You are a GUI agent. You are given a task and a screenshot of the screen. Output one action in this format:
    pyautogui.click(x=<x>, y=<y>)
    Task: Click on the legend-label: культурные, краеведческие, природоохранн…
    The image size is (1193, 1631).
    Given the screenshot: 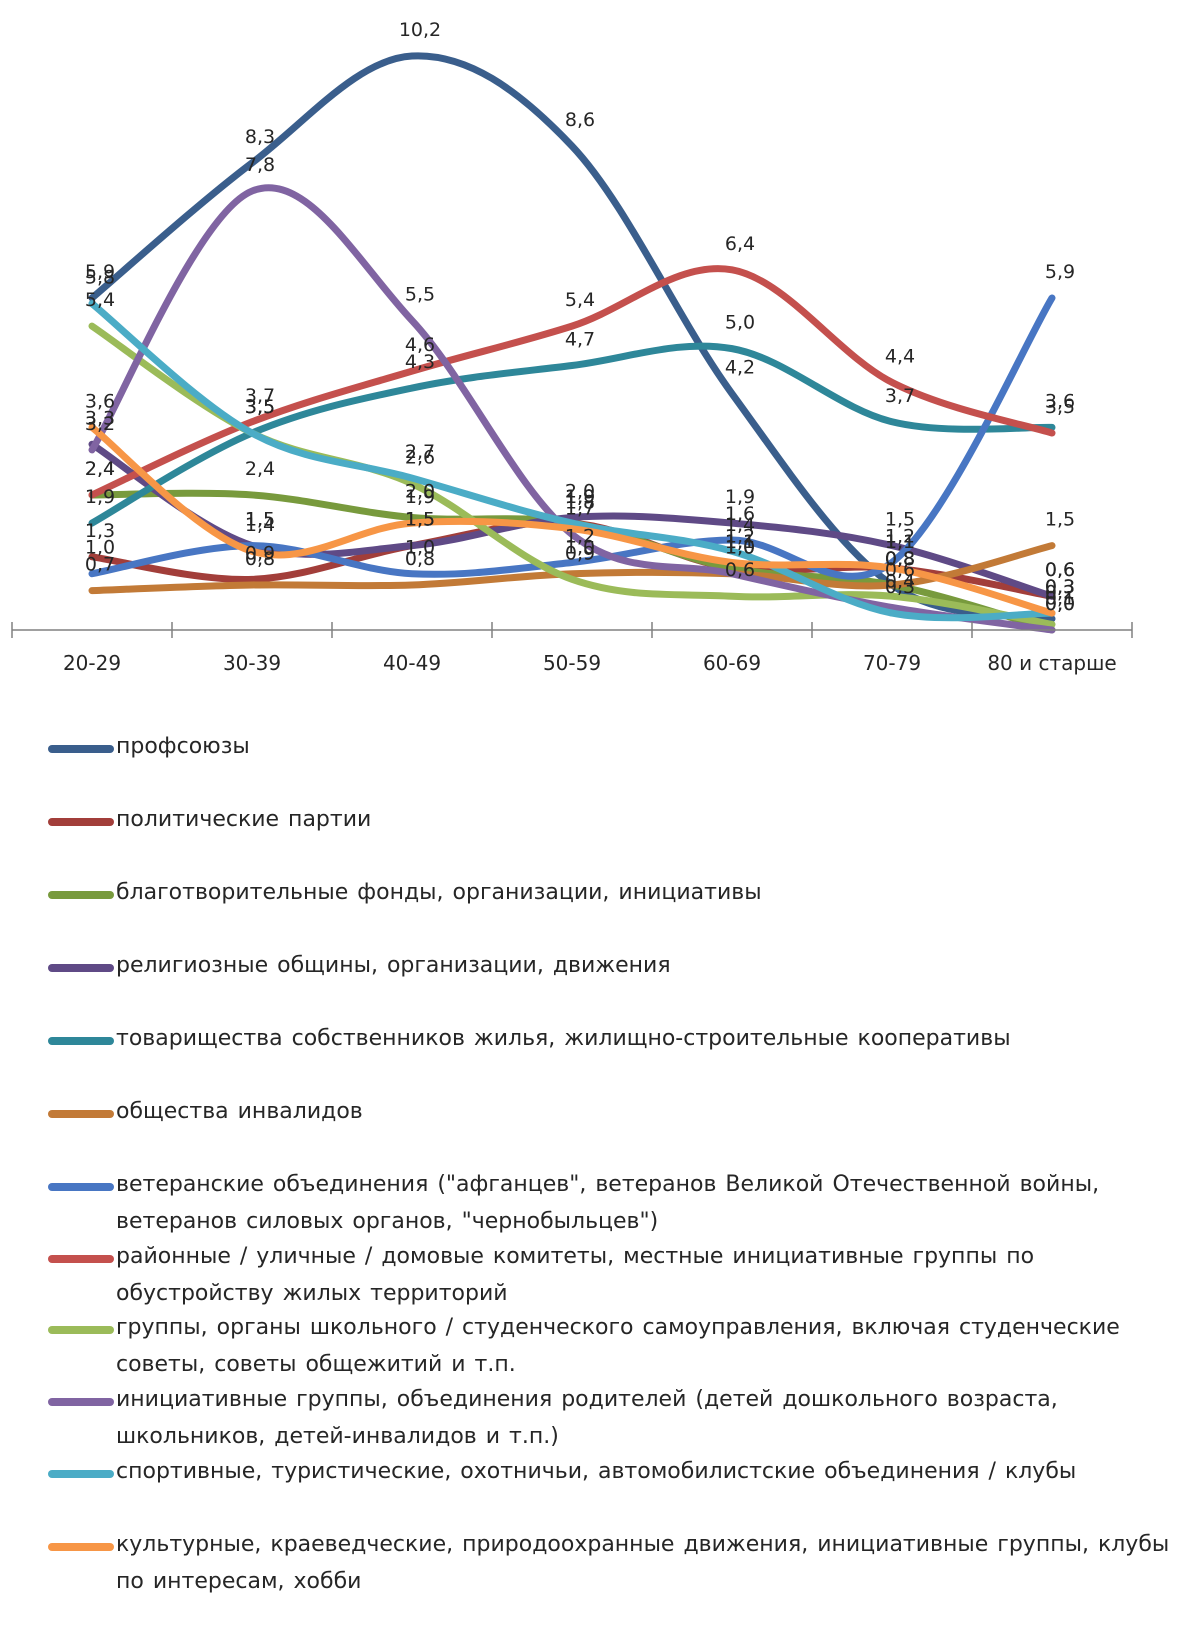 What is the action you would take?
    pyautogui.click(x=643, y=1563)
    